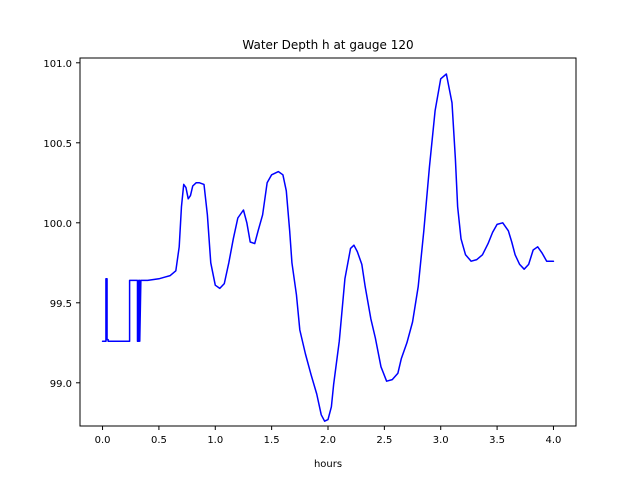 The width and height of the screenshot is (640, 485). Describe the element at coordinates (272, 440) in the screenshot. I see `x-tick-label: 1.5` at that location.